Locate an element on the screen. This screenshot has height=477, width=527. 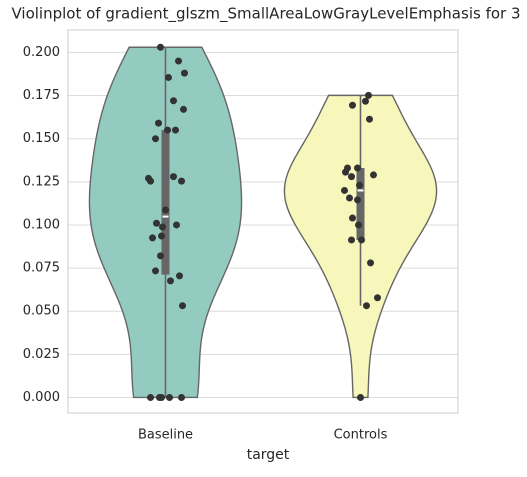
y-tick-label: 0.025 is located at coordinates (41, 354).